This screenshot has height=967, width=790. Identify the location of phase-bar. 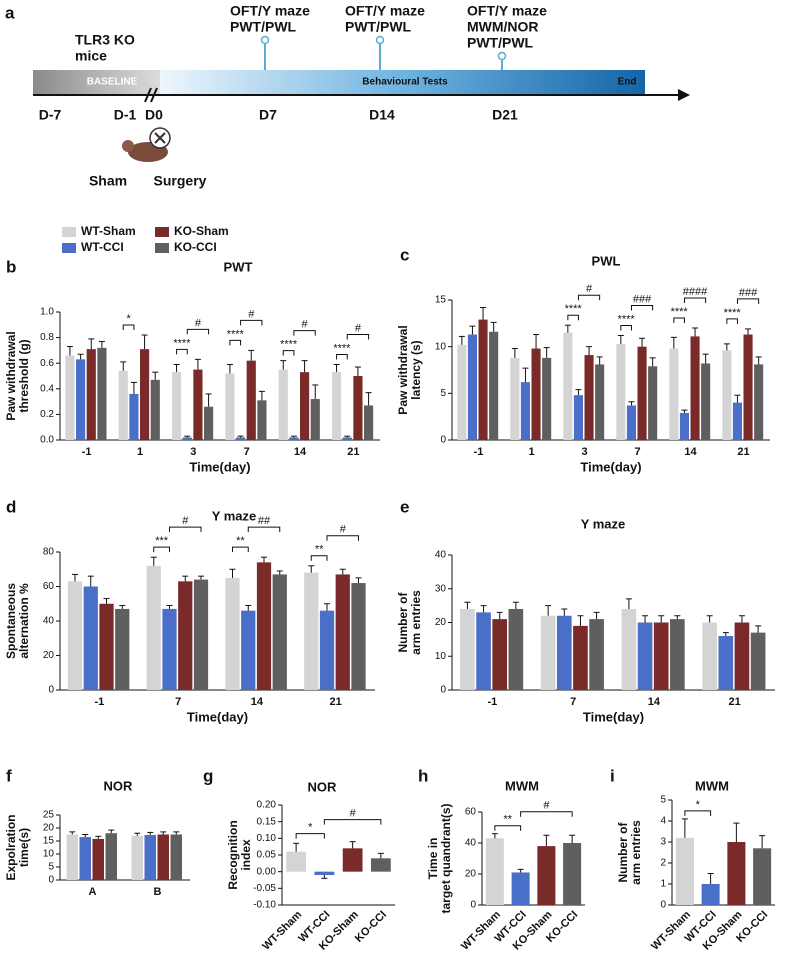
(402, 82).